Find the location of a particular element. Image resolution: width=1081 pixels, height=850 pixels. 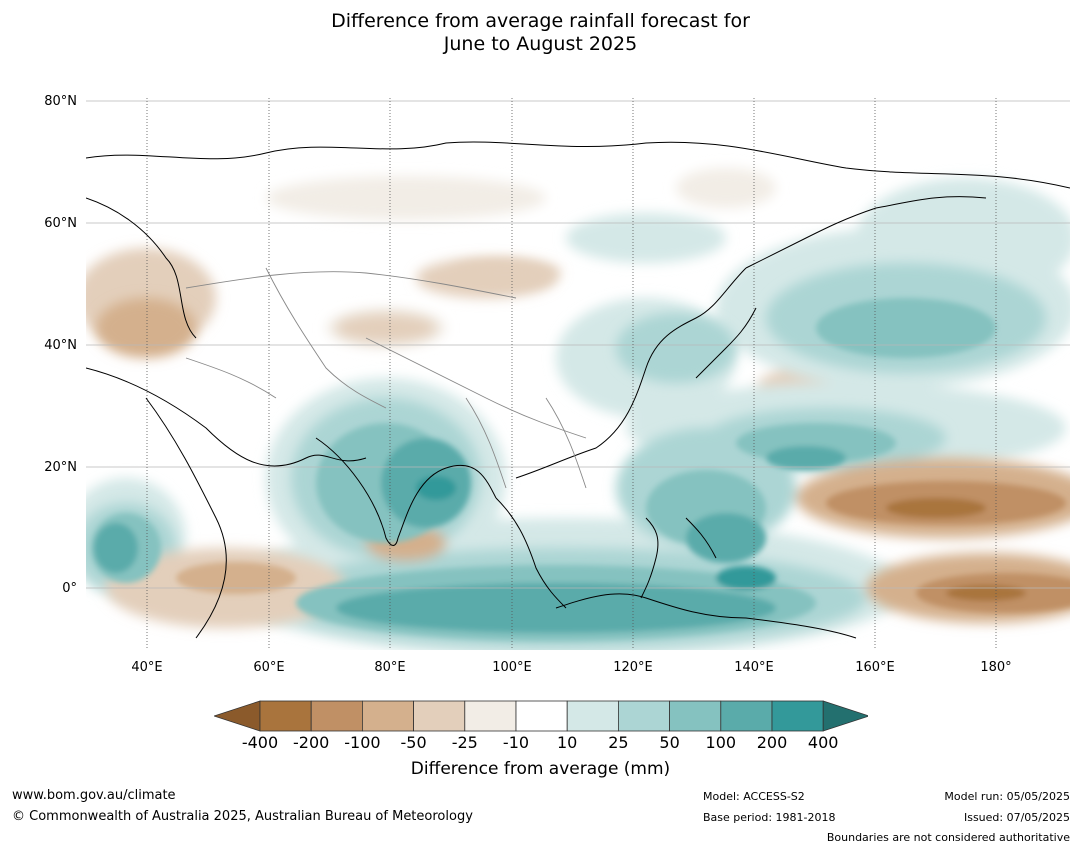

lon-label-40e: 40°E is located at coordinates (147, 667).